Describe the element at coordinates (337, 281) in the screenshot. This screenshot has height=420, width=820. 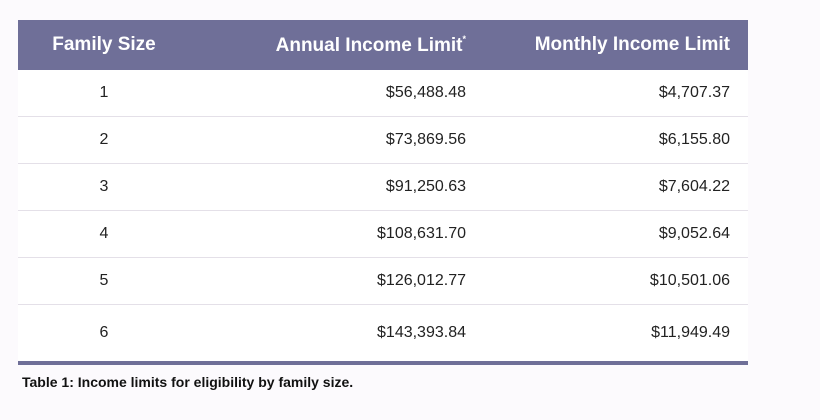
I see `table-cell: $126,012.77` at that location.